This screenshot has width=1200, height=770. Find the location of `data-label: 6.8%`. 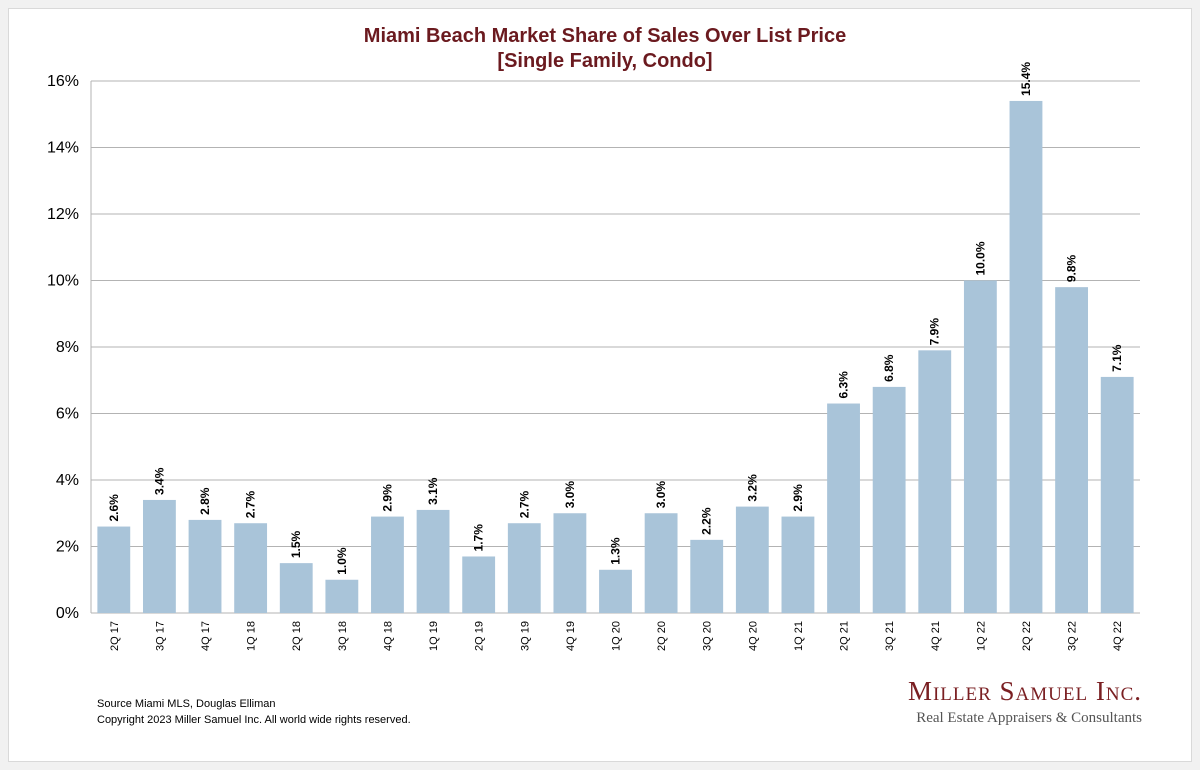

data-label: 6.8% is located at coordinates (889, 368).